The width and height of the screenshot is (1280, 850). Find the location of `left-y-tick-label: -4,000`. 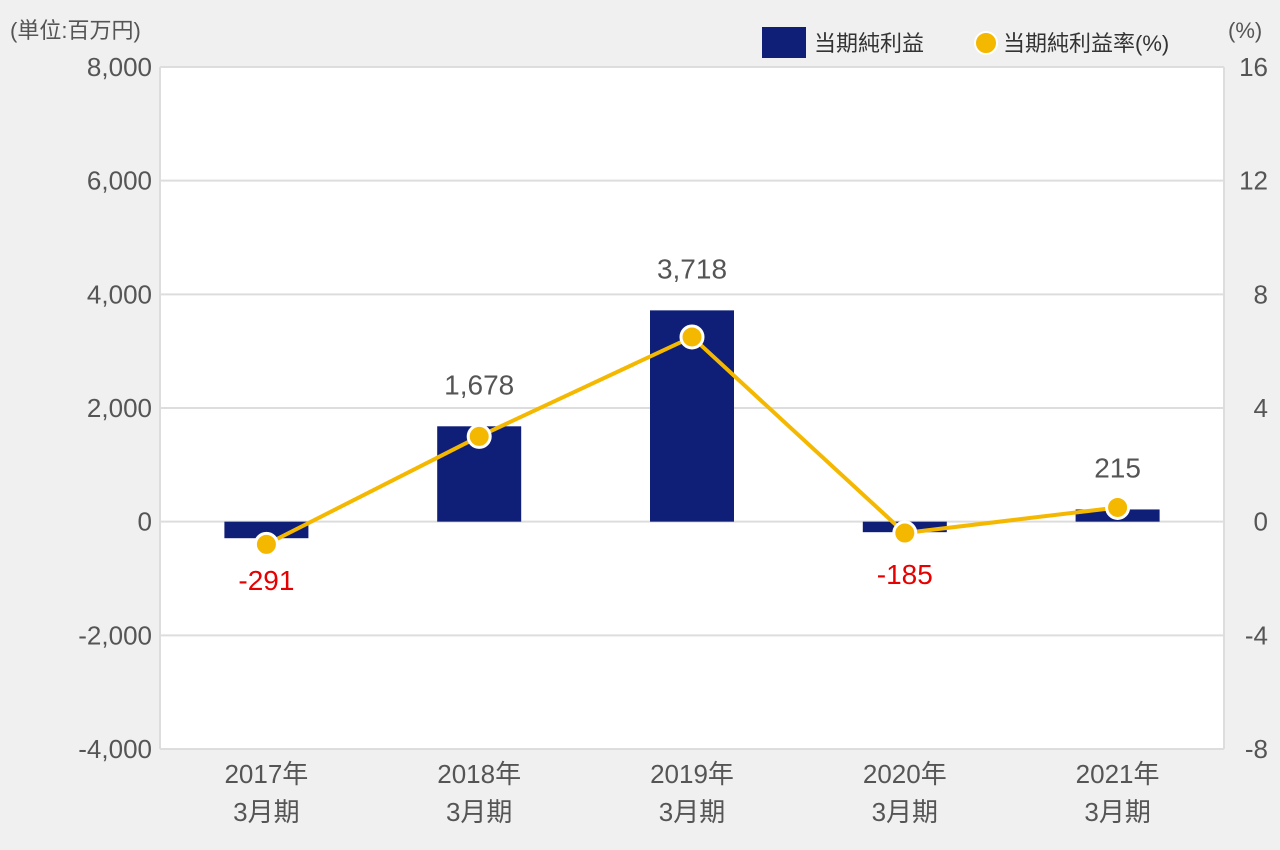

left-y-tick-label: -4,000 is located at coordinates (115, 749).